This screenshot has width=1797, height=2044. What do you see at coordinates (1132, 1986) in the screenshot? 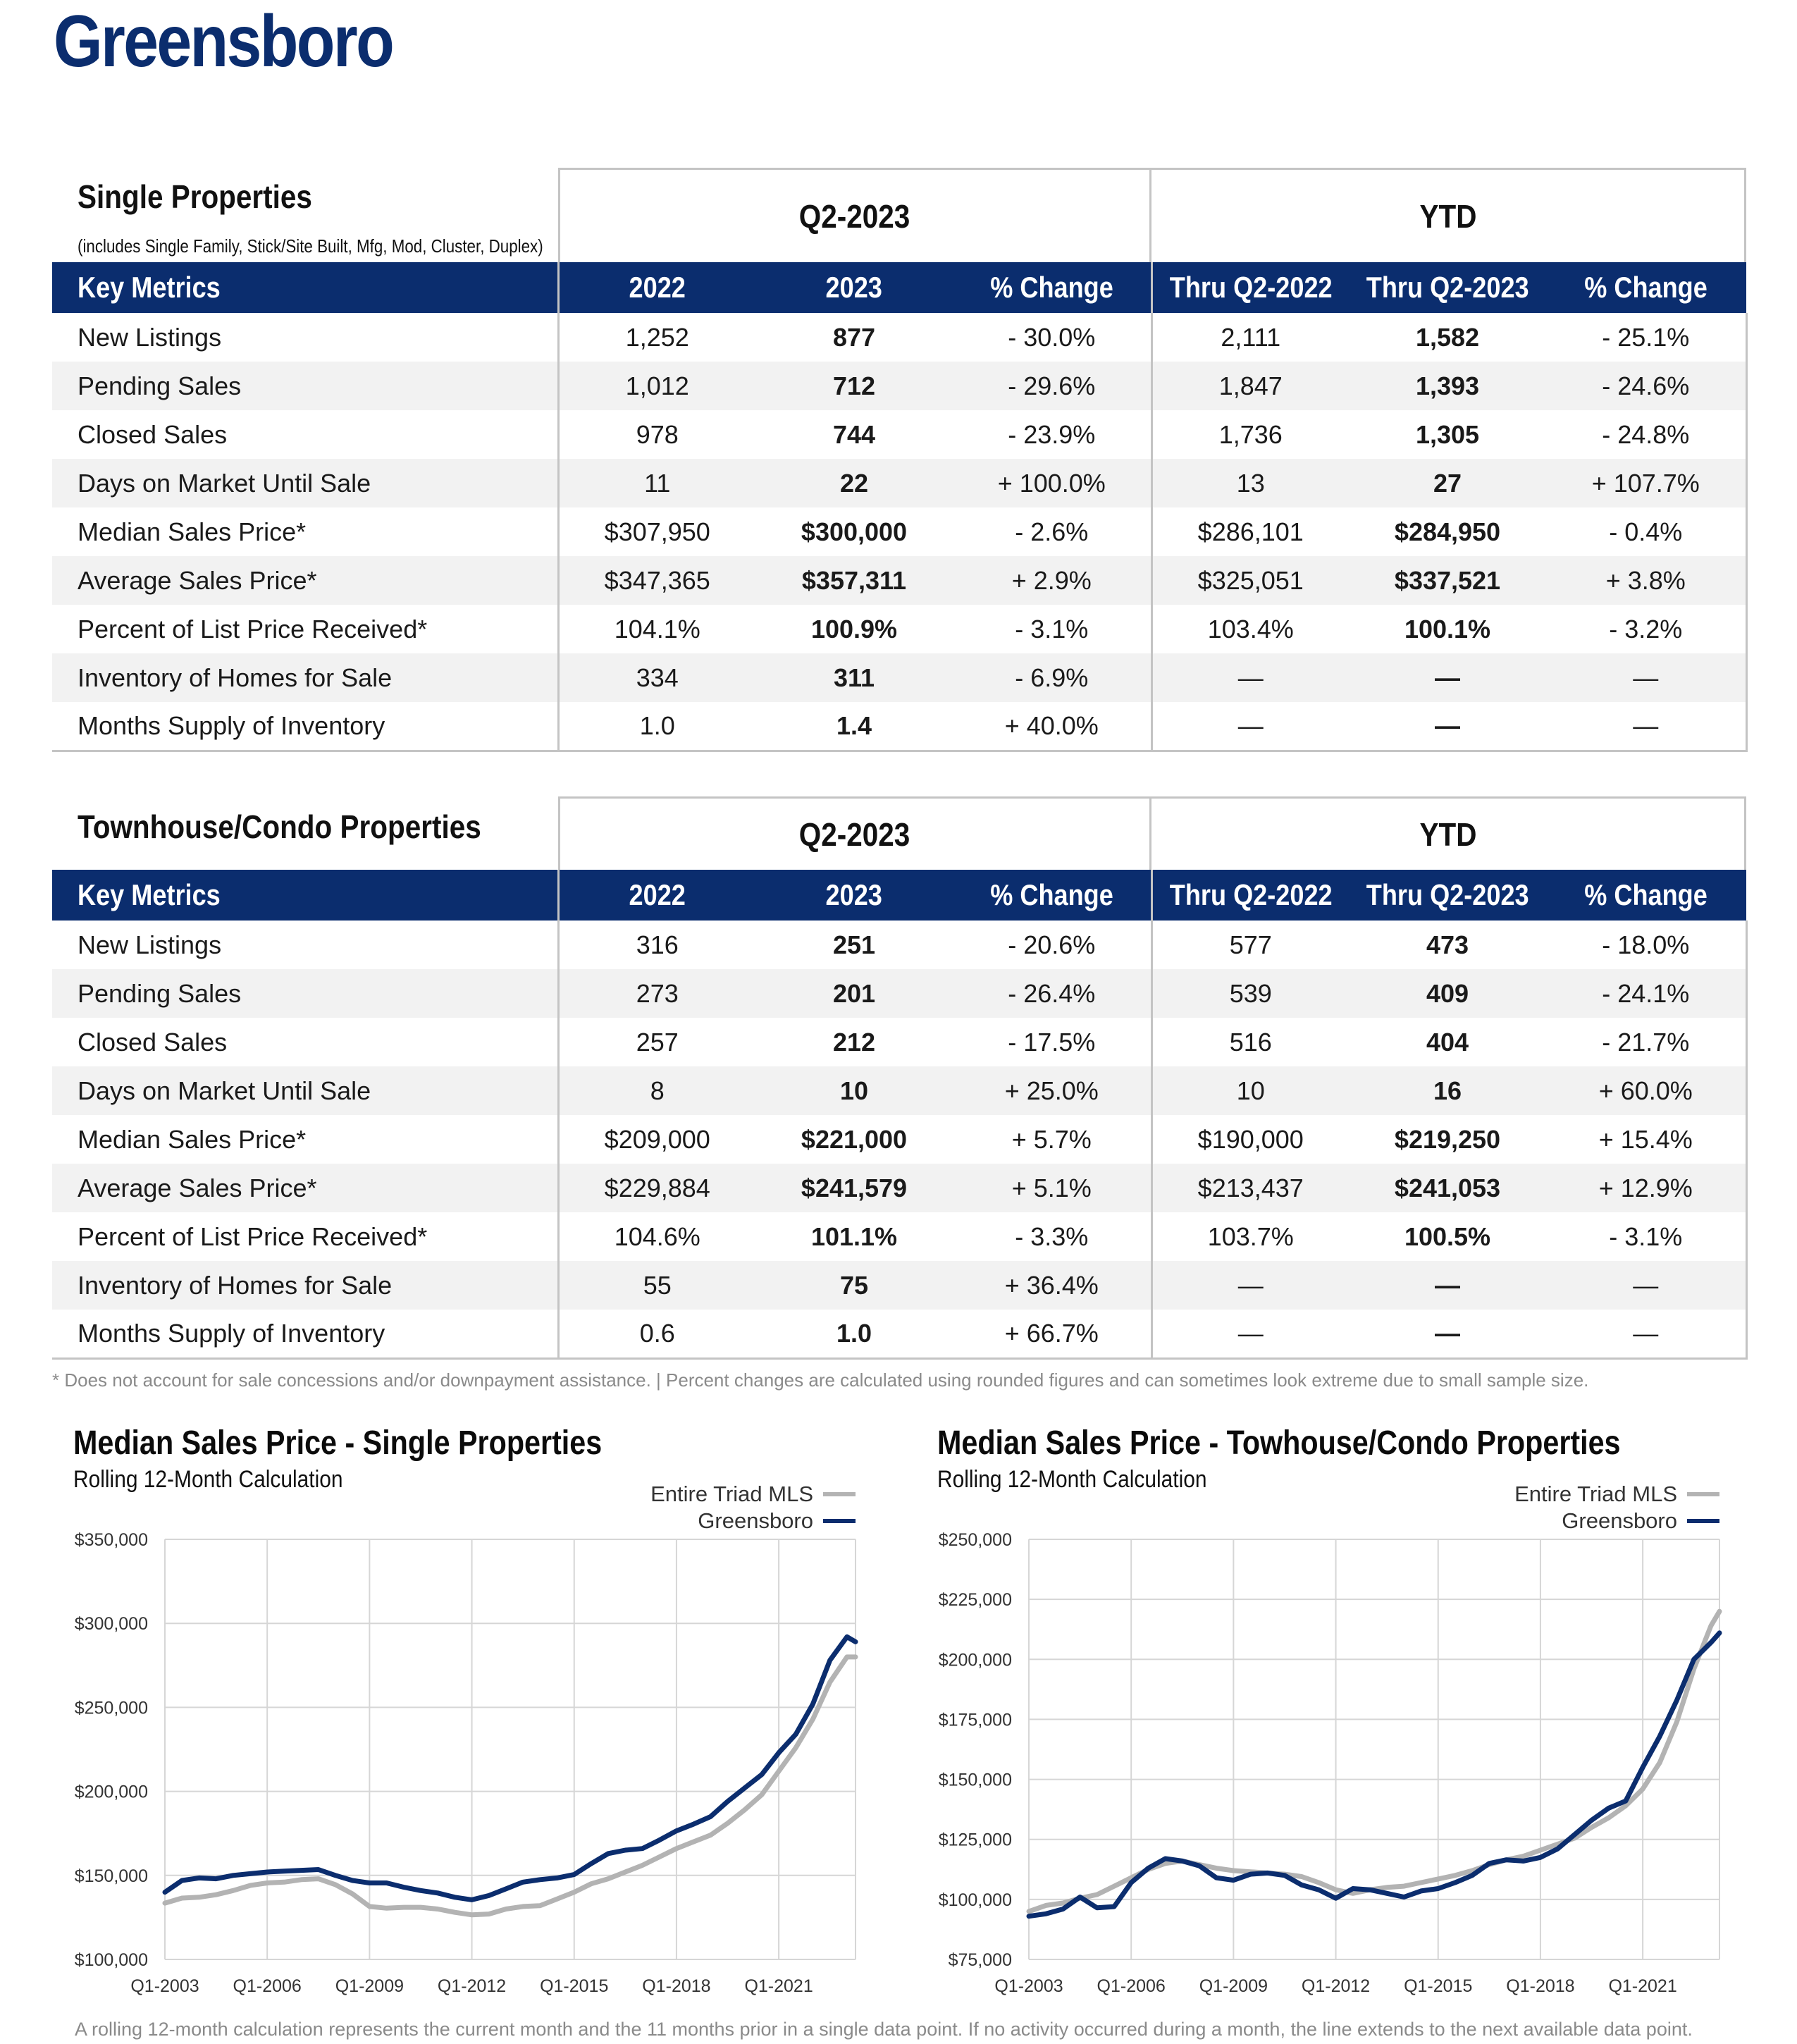
I see `x-tick-label: Q1-2006` at bounding box center [1132, 1986].